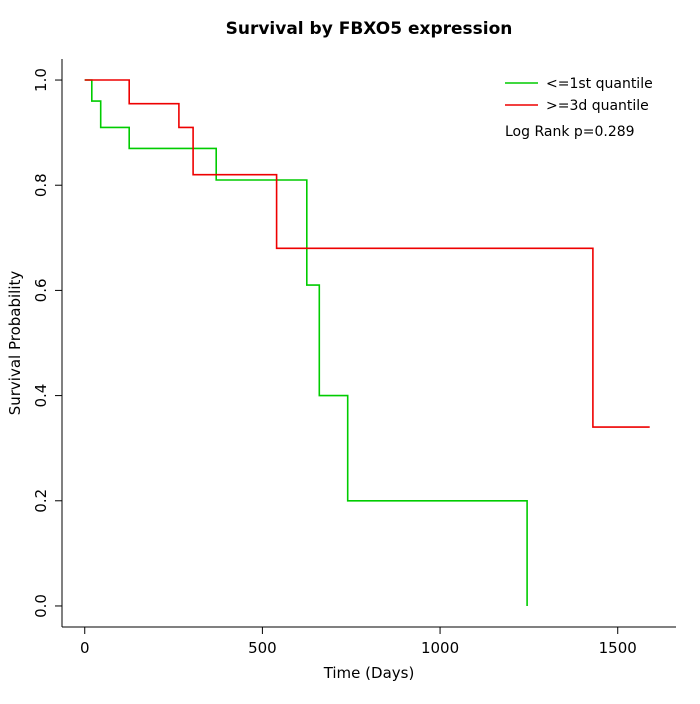 Image resolution: width=700 pixels, height=704 pixels. What do you see at coordinates (41, 185) in the screenshot?
I see `y-tick-label: 0.8` at bounding box center [41, 185].